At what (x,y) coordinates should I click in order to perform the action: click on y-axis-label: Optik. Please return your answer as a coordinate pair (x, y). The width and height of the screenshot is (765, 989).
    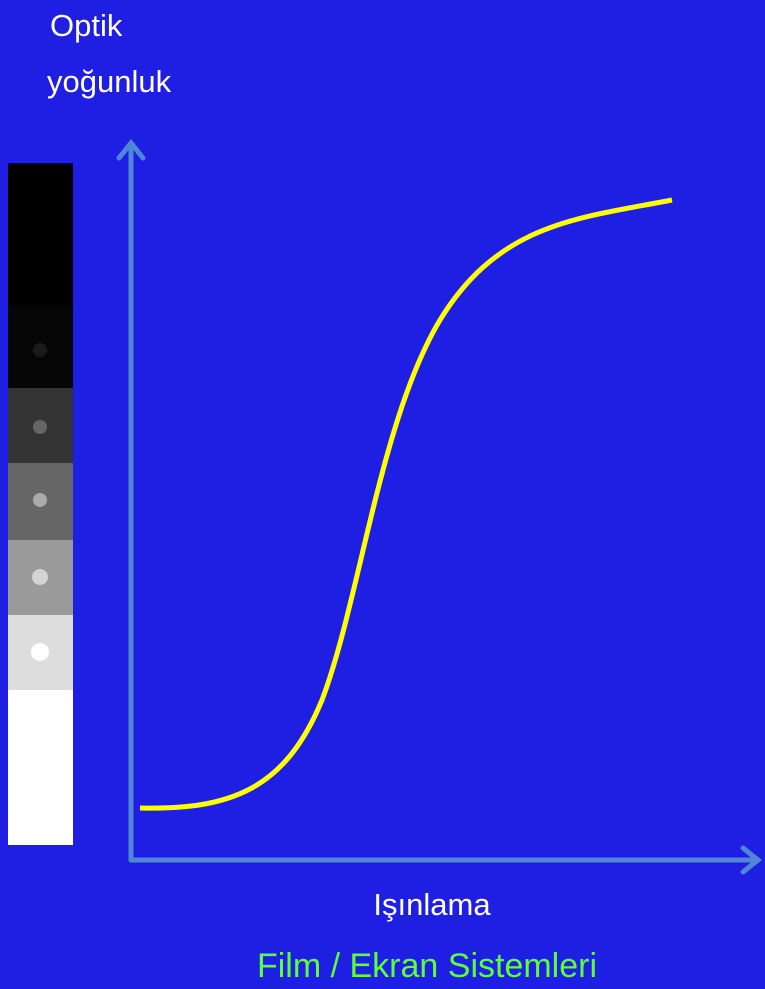
    Looking at the image, I should click on (86, 25).